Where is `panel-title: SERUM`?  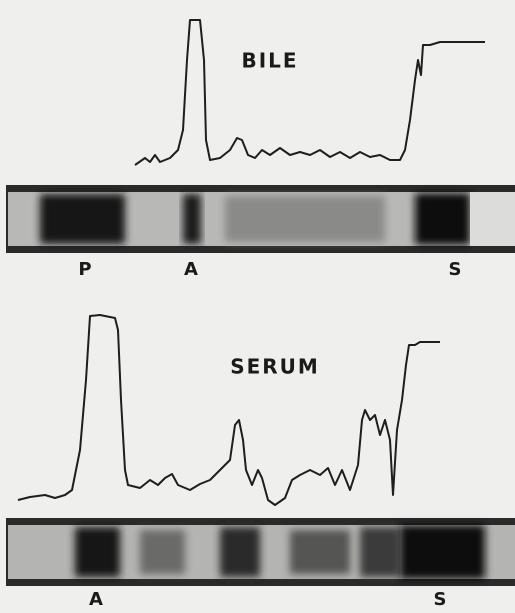
panel-title: SERUM is located at coordinates (275, 367).